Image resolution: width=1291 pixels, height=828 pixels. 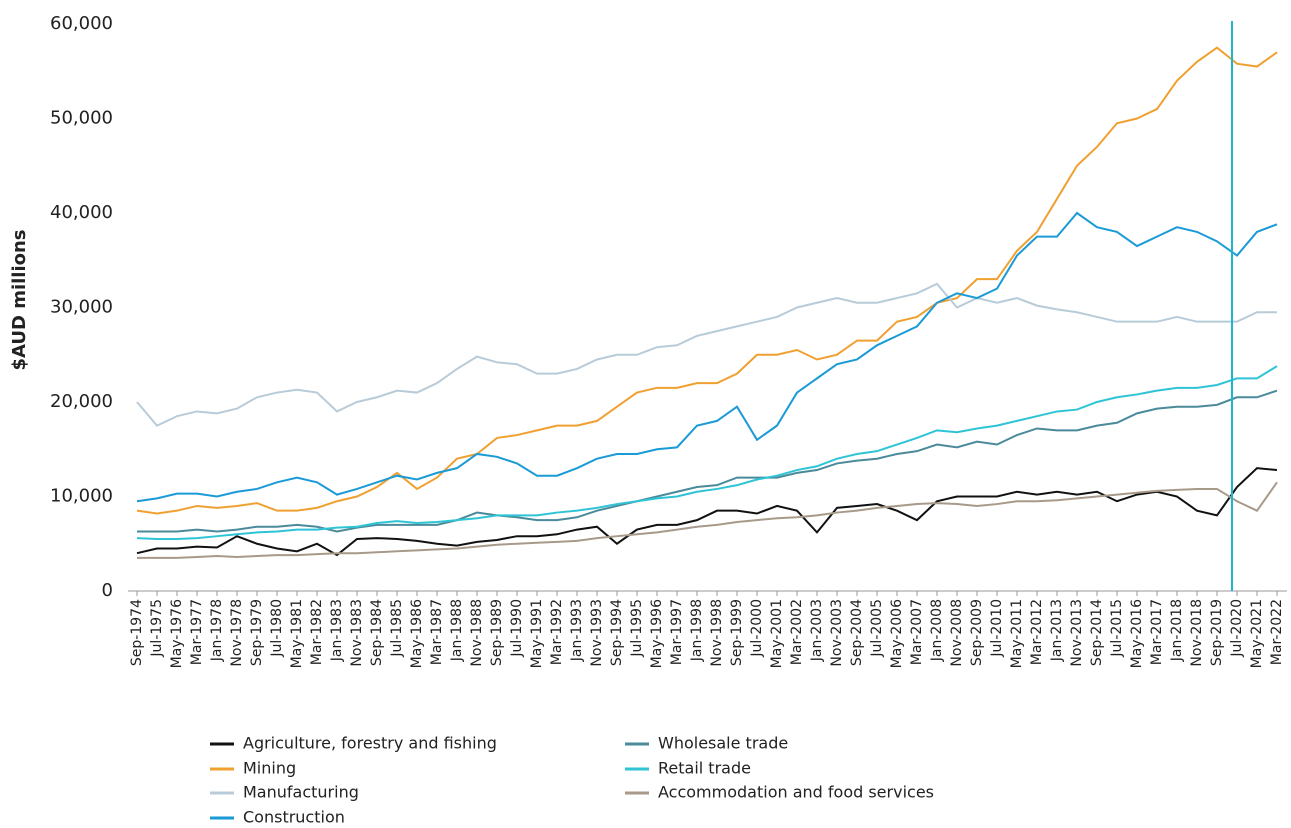 What do you see at coordinates (837, 633) in the screenshot?
I see `x-tick-label: Nov-2003` at bounding box center [837, 633].